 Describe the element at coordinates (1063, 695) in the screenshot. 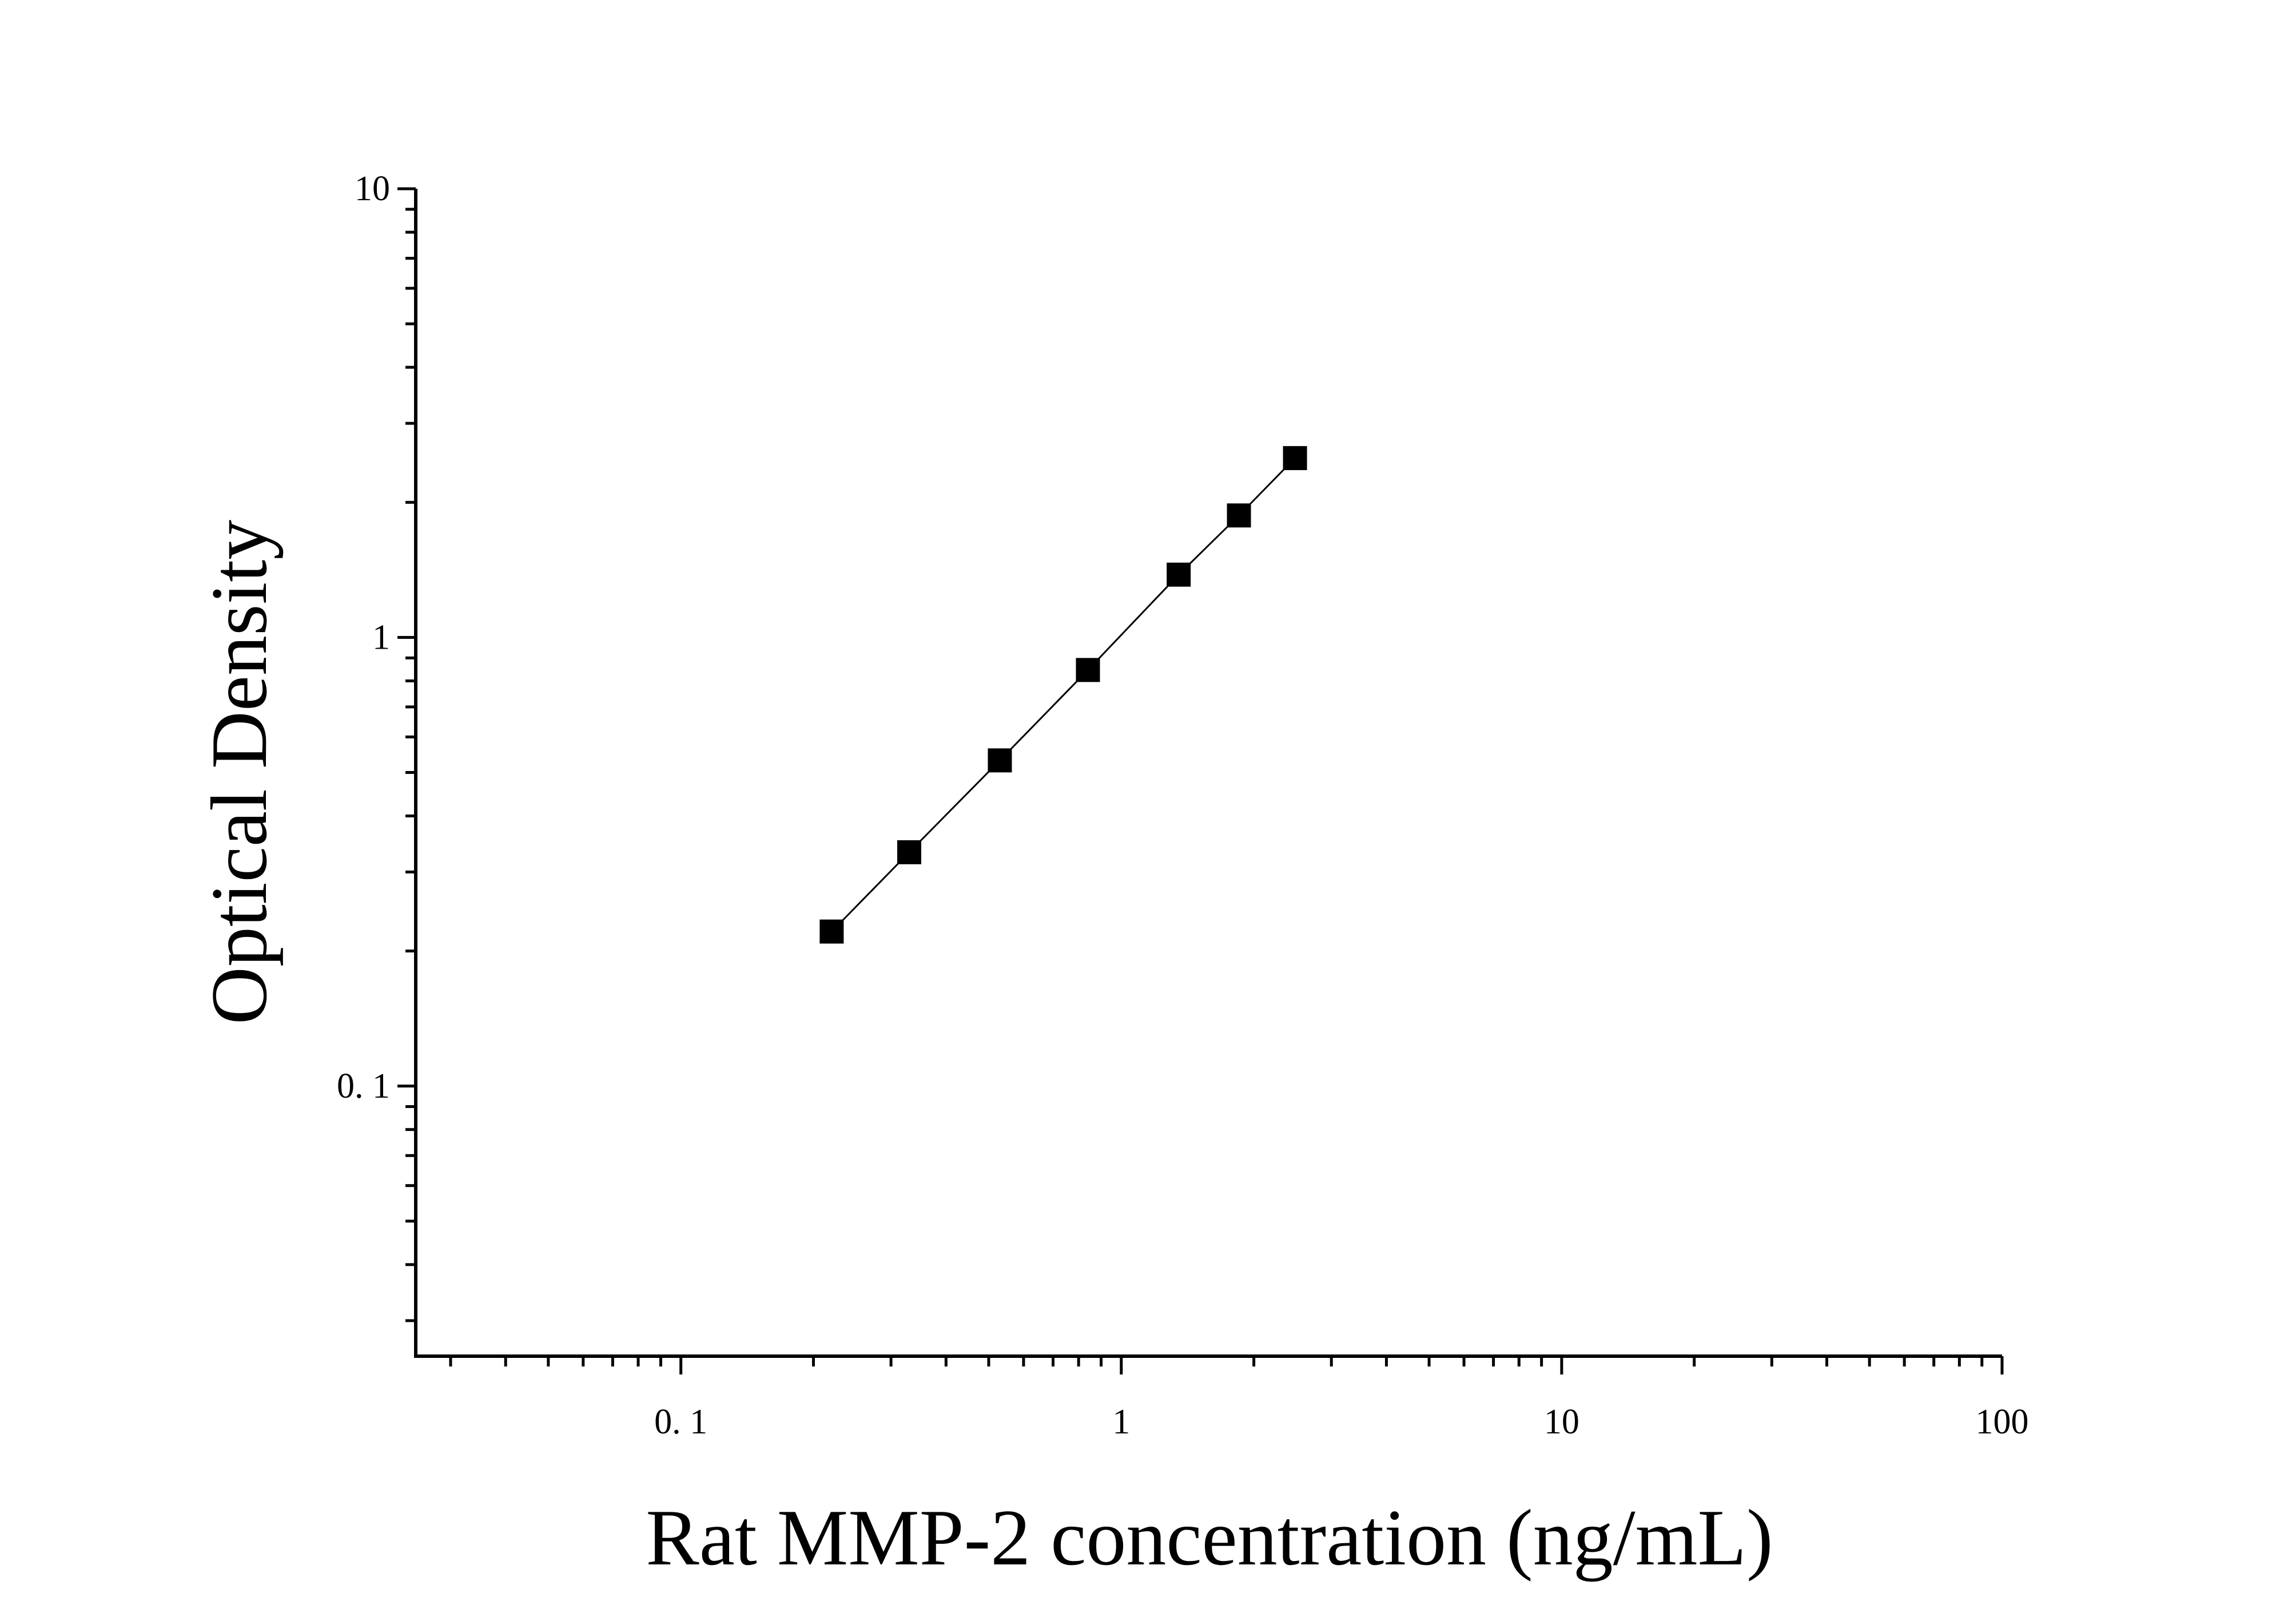

I see `series` at that location.